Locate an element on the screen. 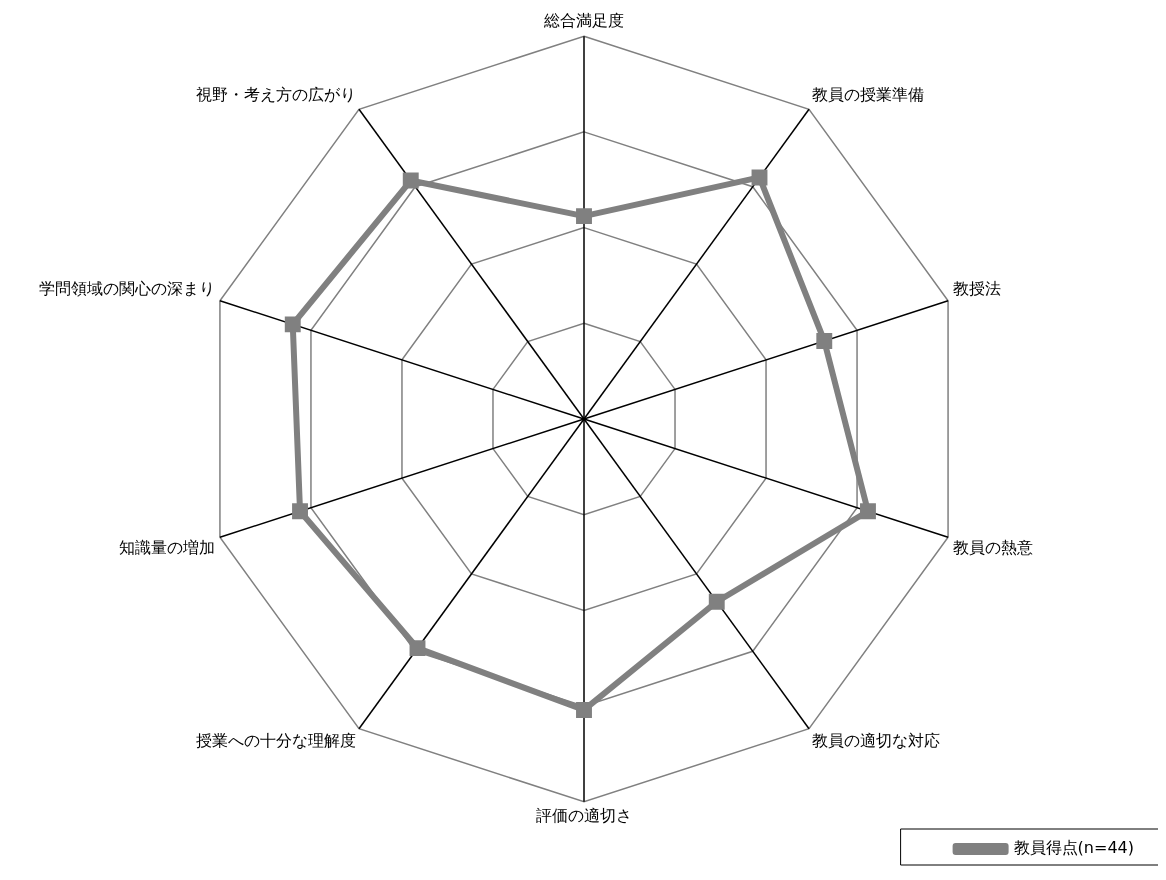 This screenshot has width=1166, height=880. spoke-label: 知識量の増加 is located at coordinates (167, 547).